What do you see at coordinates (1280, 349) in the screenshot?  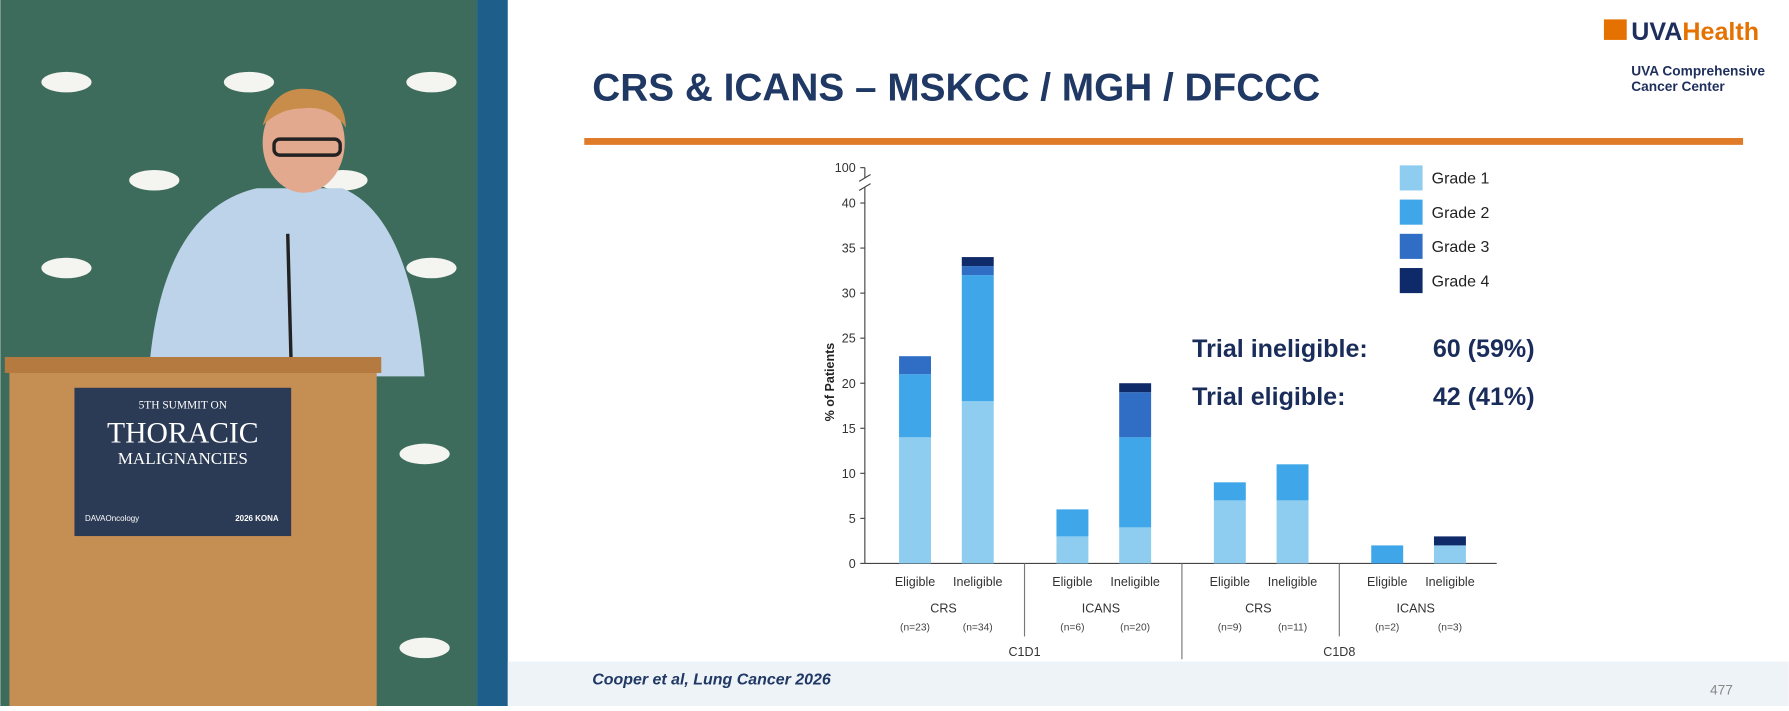 I see `annotation-label: Trial ineligible:` at bounding box center [1280, 349].